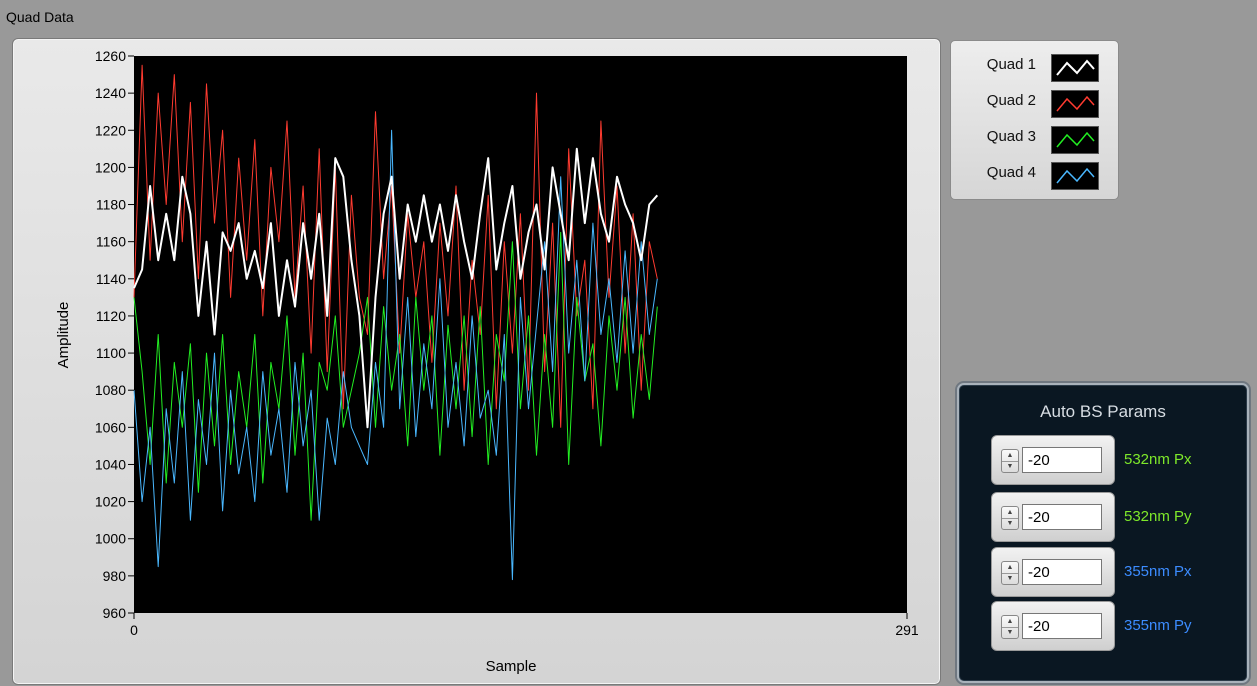 This screenshot has height=686, width=1257. I want to click on x-tick-label: 0, so click(134, 630).